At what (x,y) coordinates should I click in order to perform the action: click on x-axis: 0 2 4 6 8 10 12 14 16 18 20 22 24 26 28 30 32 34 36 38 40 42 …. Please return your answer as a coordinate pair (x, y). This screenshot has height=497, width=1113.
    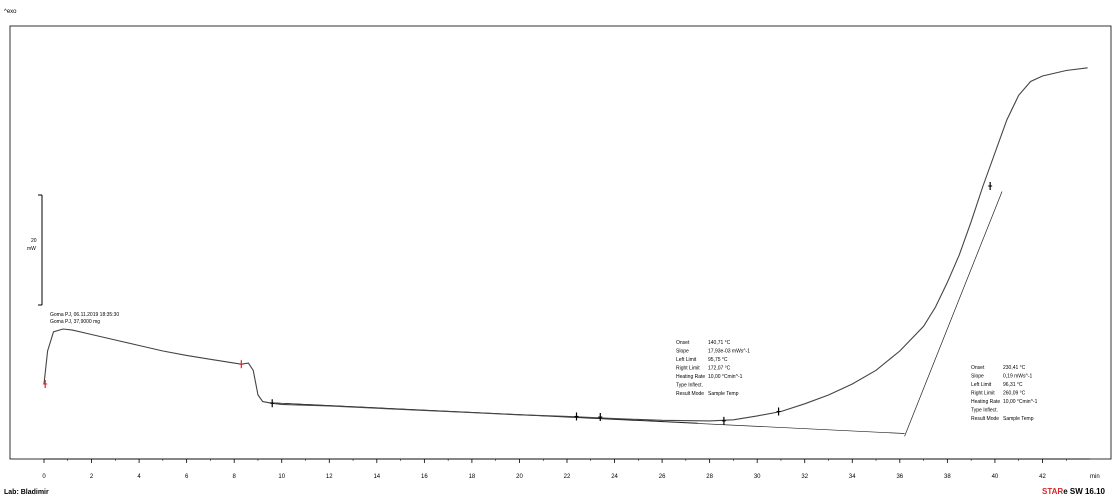
    Looking at the image, I should click on (571, 469).